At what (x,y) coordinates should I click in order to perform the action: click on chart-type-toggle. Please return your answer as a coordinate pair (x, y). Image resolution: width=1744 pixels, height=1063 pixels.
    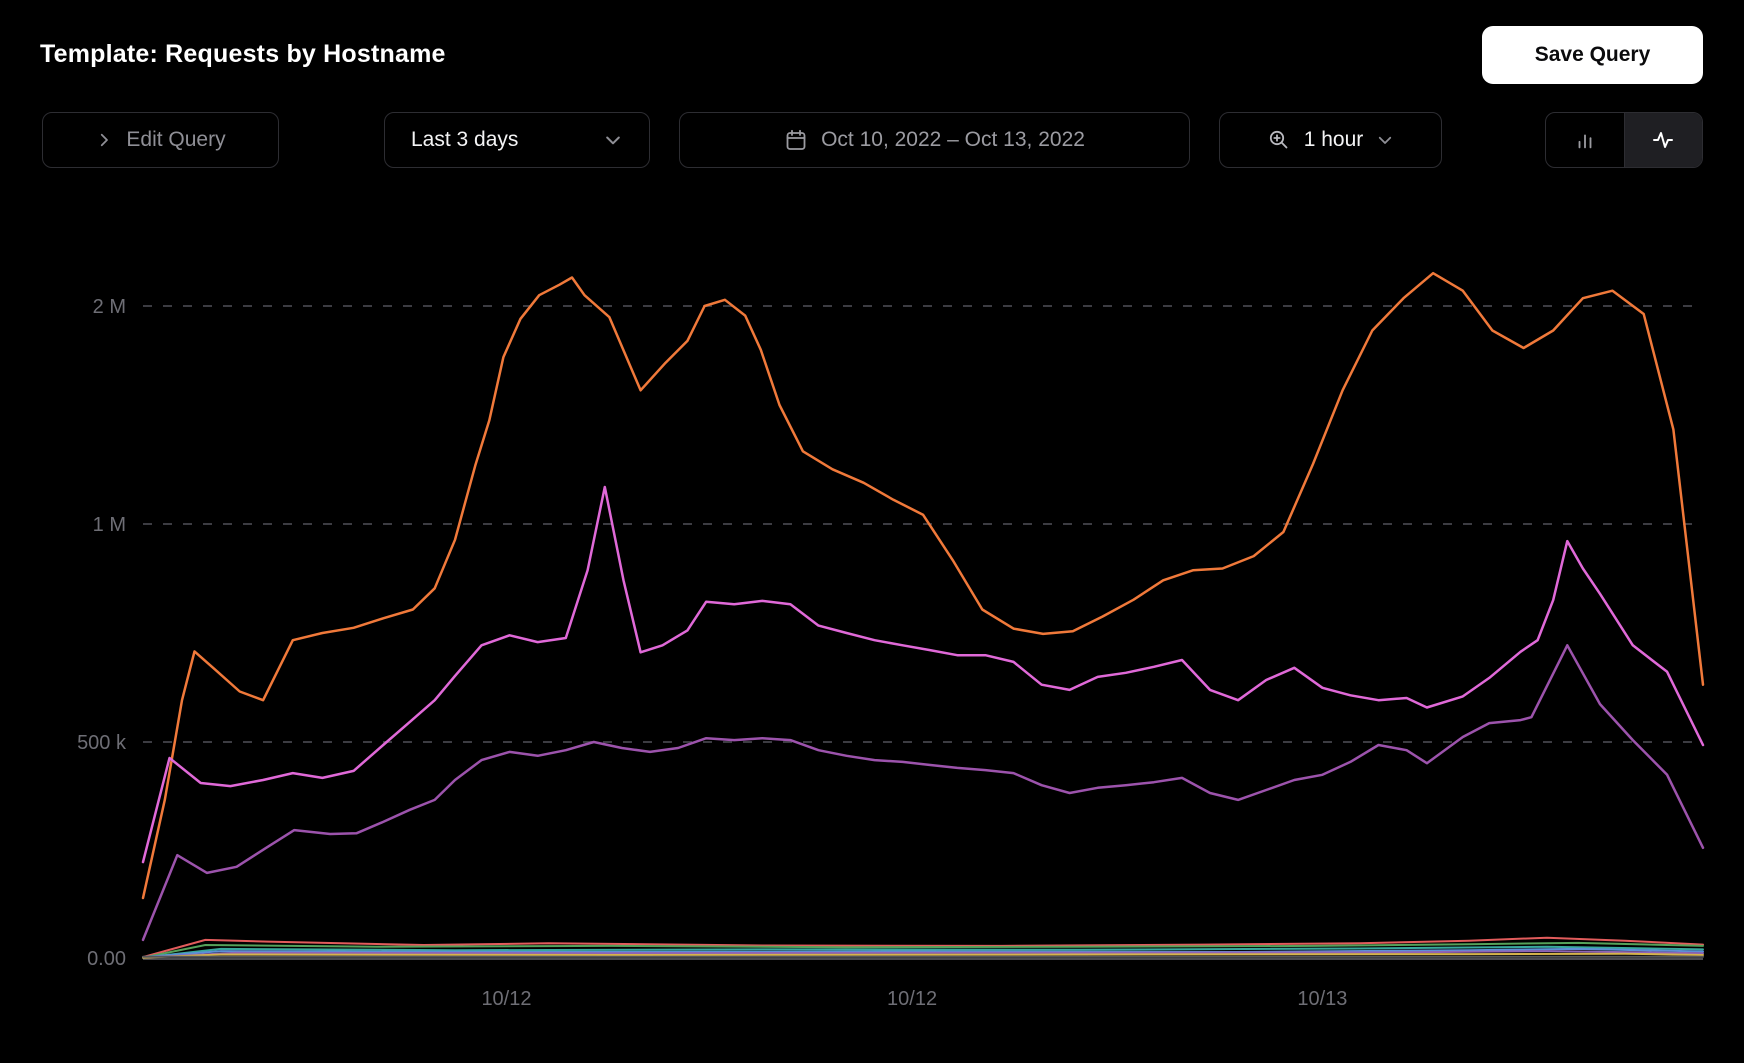
    Looking at the image, I should click on (1624, 140).